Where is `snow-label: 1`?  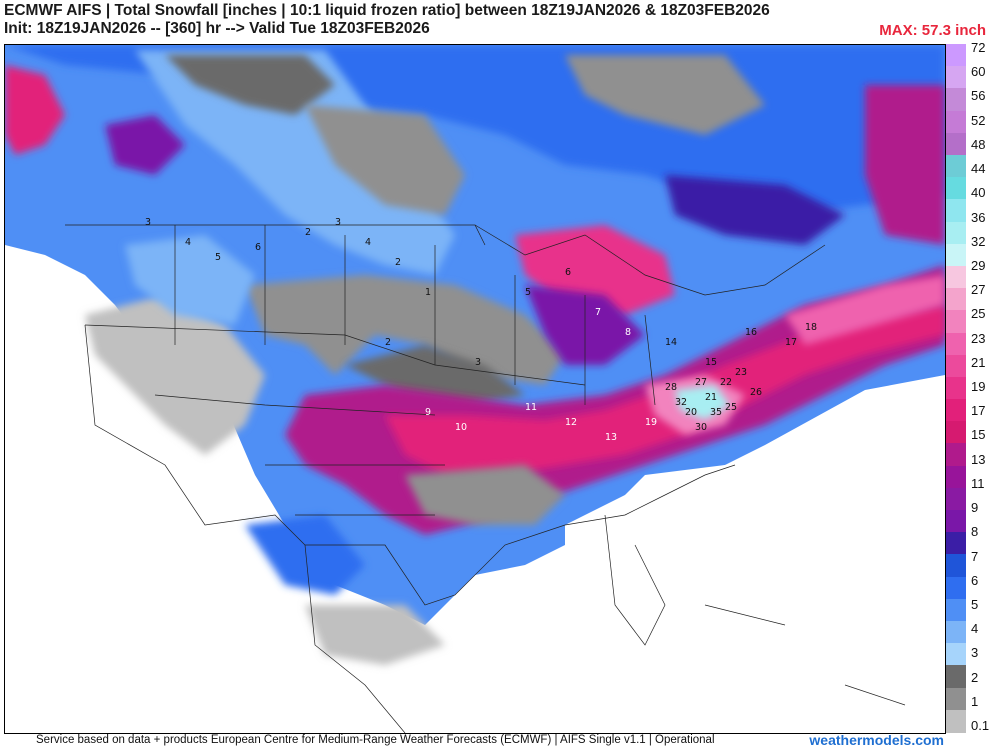 snow-label: 1 is located at coordinates (428, 292).